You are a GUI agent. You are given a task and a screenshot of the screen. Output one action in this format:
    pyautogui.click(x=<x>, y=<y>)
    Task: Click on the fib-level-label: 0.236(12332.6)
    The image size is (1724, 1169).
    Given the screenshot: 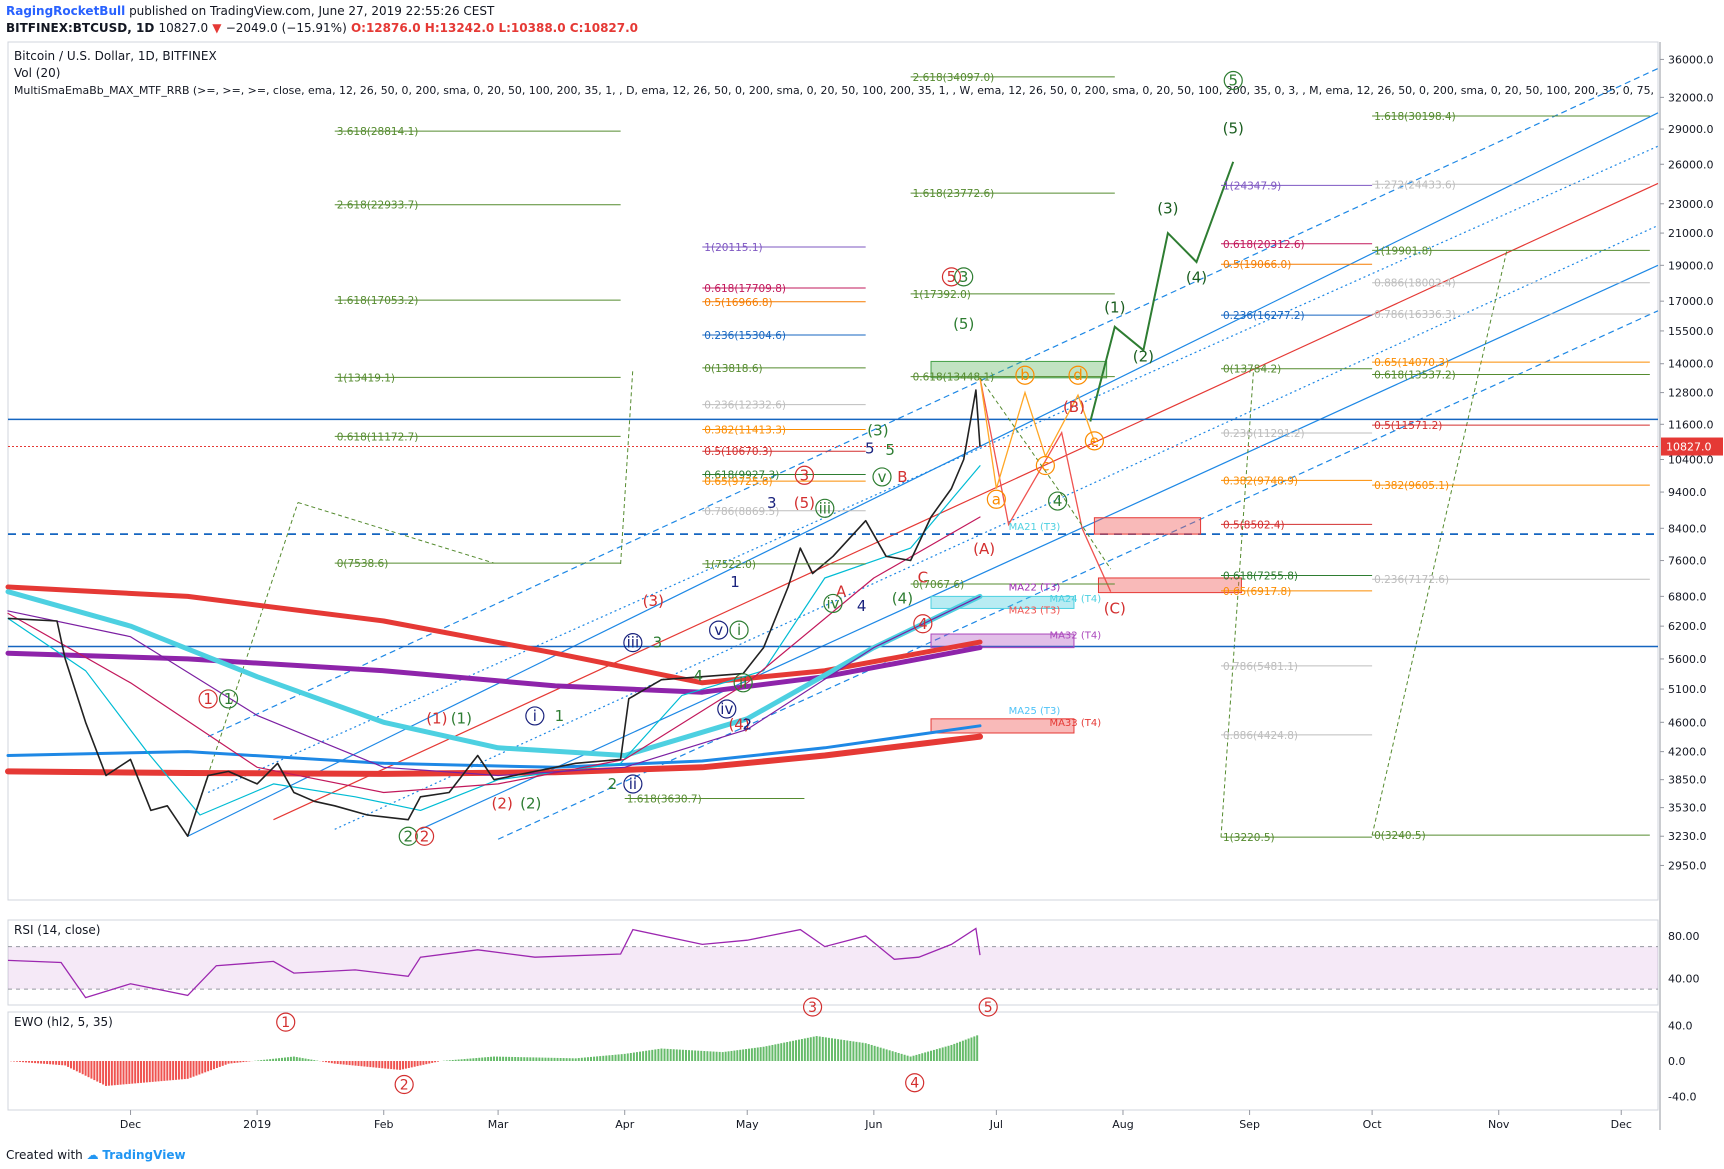 What is the action you would take?
    pyautogui.click(x=745, y=406)
    